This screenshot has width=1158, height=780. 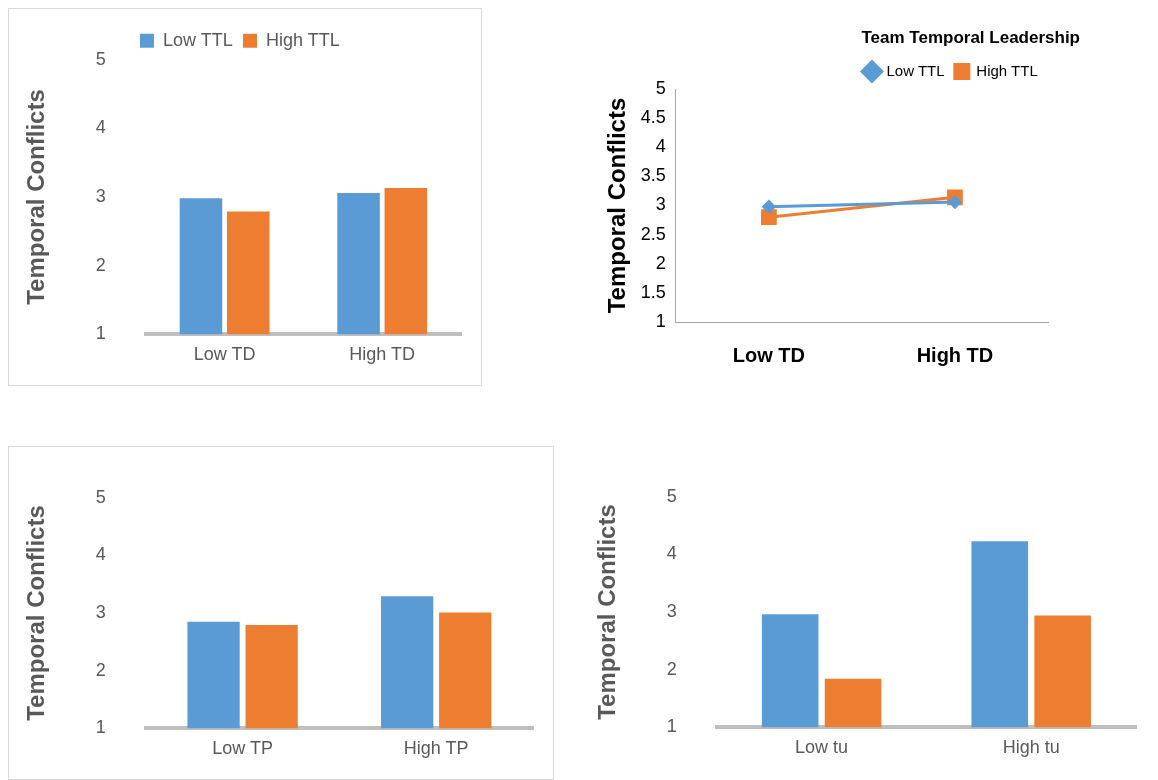 What do you see at coordinates (653, 117) in the screenshot?
I see `y-tick-label: 4.5` at bounding box center [653, 117].